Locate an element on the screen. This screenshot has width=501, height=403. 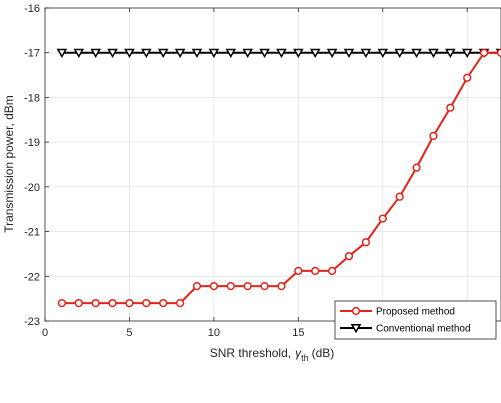
legend-marker-proposed is located at coordinates (356, 311).